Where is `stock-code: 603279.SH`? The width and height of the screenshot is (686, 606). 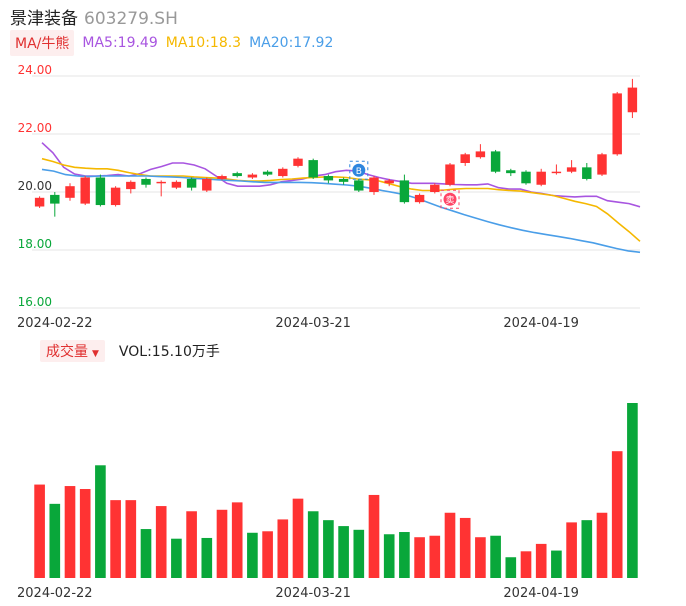
stock-code: 603279.SH is located at coordinates (131, 19).